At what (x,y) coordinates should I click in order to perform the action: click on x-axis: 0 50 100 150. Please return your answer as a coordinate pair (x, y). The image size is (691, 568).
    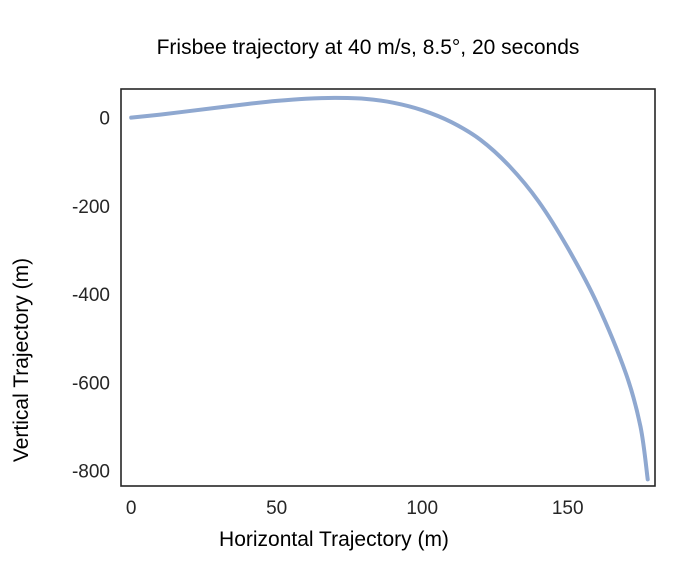
    Looking at the image, I should click on (355, 508).